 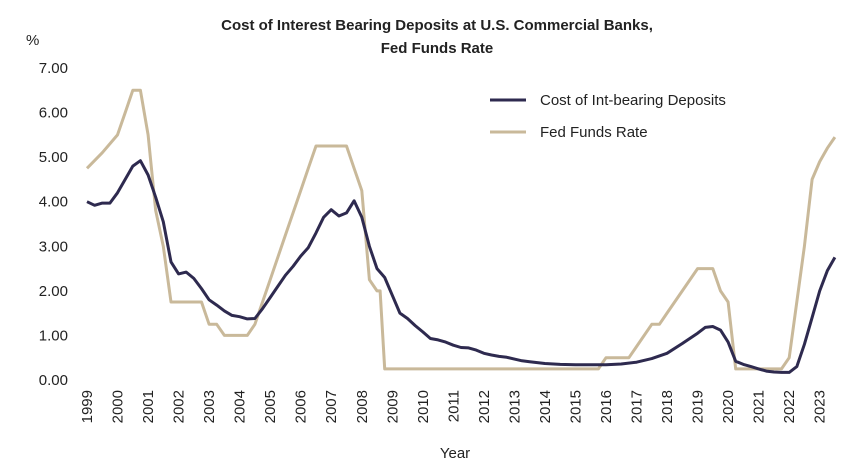 I want to click on x-tick-label: 2021, so click(x=759, y=406).